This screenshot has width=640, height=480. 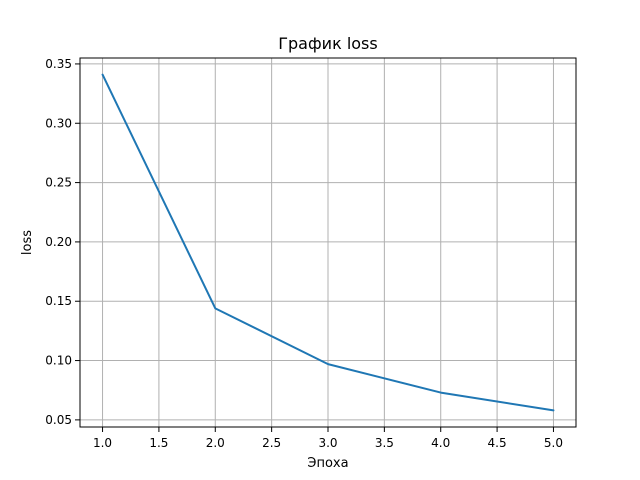 I want to click on y-tick-label: 0.35, so click(x=58, y=64).